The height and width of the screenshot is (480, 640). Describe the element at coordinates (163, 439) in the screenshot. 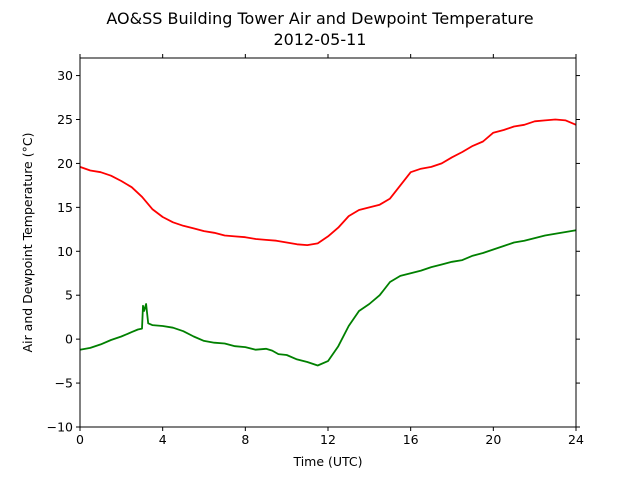

I see `x-tick-label: 4` at that location.